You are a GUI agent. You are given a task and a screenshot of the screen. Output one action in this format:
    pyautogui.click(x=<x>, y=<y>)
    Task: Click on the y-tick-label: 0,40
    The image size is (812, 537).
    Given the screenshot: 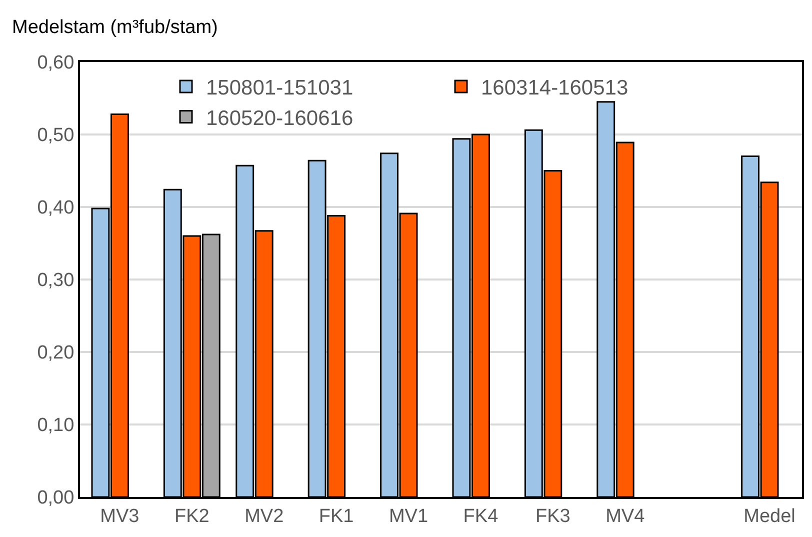 What is the action you would take?
    pyautogui.click(x=55, y=208)
    